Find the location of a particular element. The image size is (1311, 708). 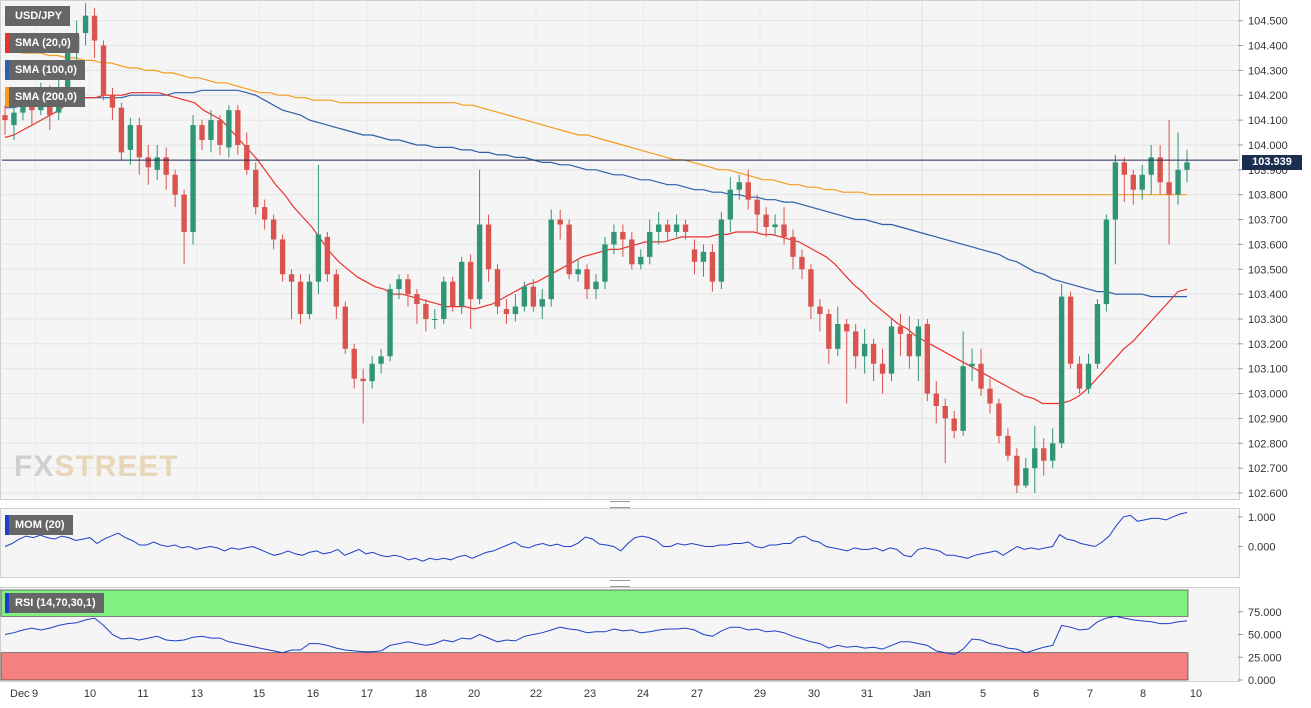

momentum-panel is located at coordinates (620, 543).